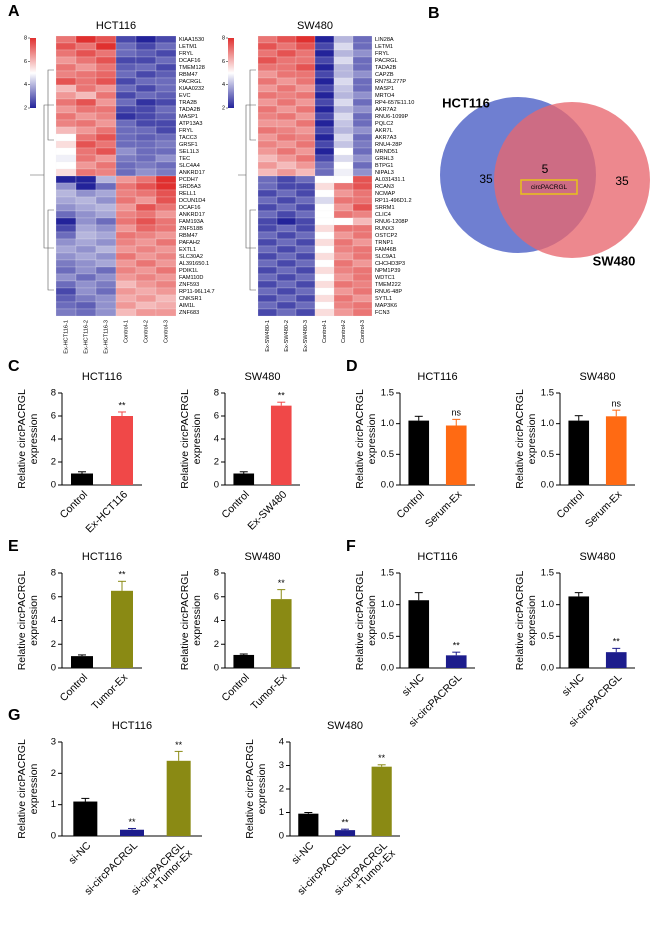 This screenshot has width=650, height=933. What do you see at coordinates (390, 82) in the screenshot?
I see `row-label: RN7SL277P` at bounding box center [390, 82].